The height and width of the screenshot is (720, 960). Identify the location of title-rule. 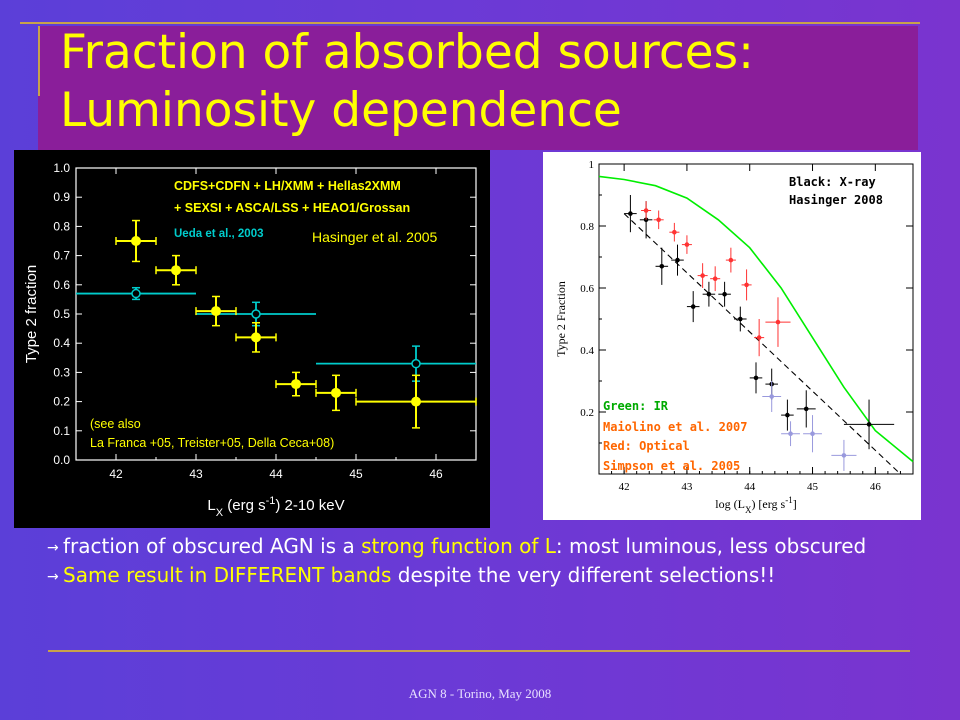
(39, 61).